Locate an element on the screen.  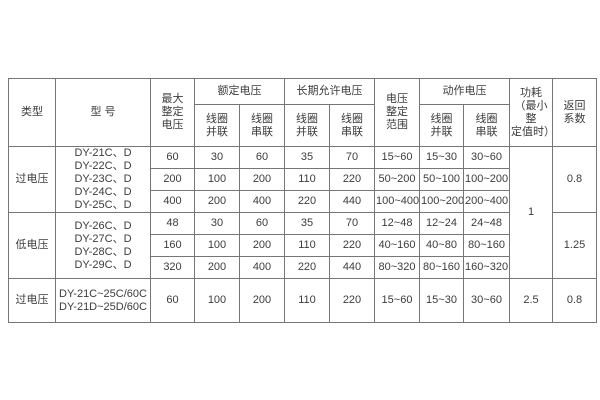
col-header-power-consumption: 功耗 （最小整 定值时） is located at coordinates (531, 112).